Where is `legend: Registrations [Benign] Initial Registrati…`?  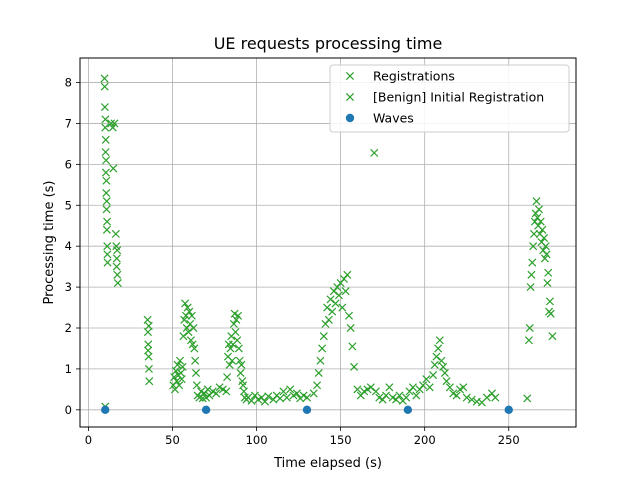 legend: Registrations [Benign] Initial Registrati… is located at coordinates (449, 98).